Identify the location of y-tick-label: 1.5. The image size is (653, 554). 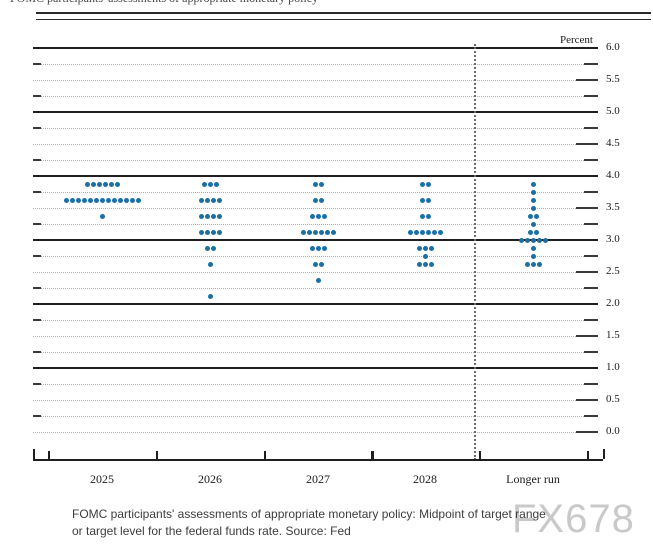
(613, 335).